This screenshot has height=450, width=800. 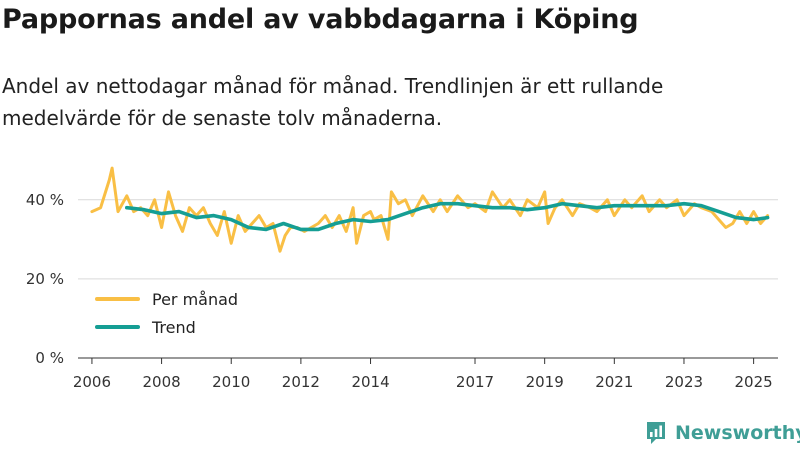 What do you see at coordinates (161, 382) in the screenshot?
I see `x-tick-label: 2008` at bounding box center [161, 382].